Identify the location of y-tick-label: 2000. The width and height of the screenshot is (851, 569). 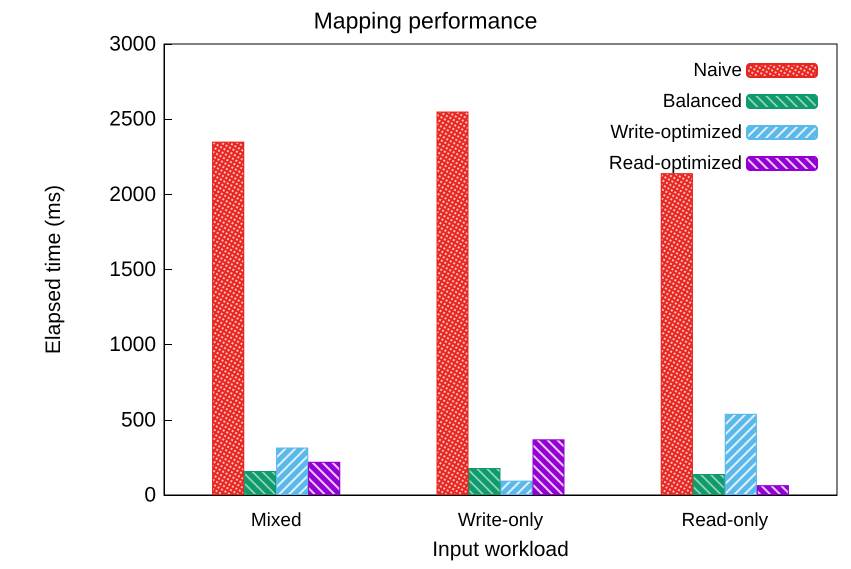
(132, 194).